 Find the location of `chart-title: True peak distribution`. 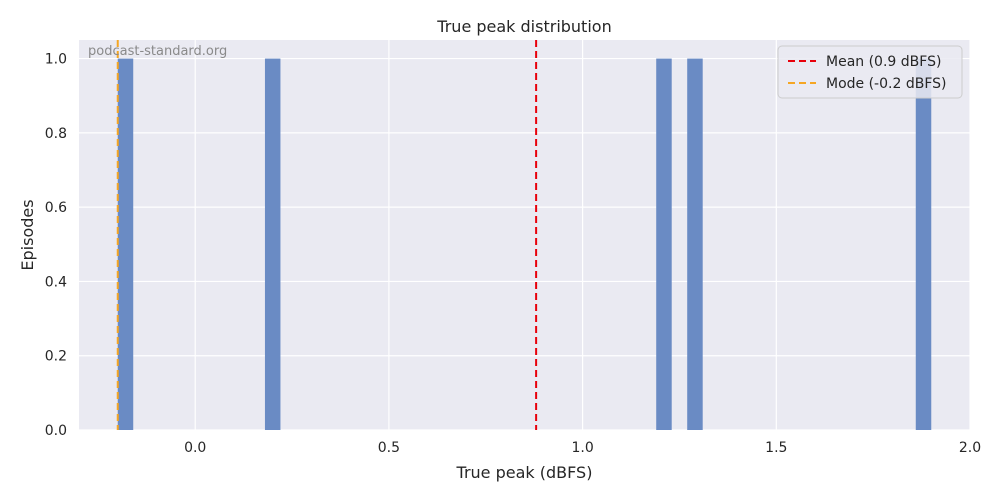

chart-title: True peak distribution is located at coordinates (523, 26).